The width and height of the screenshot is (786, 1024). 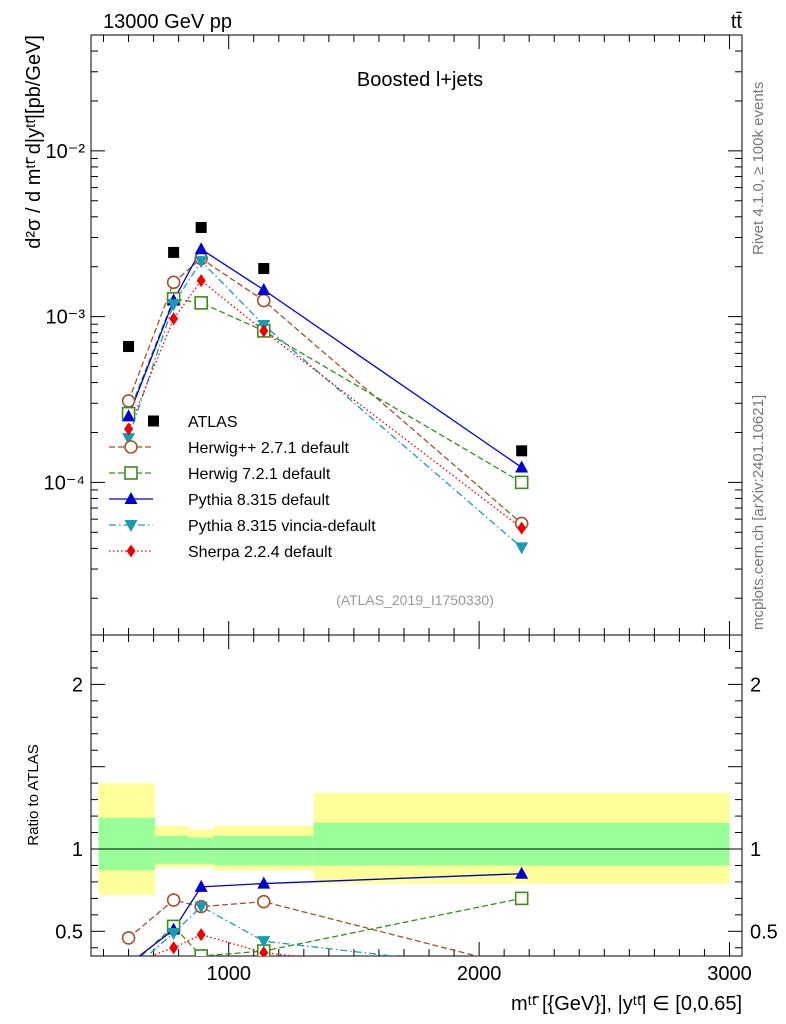 What do you see at coordinates (64, 483) in the screenshot?
I see `y-tick-label-main: 10⁻⁴` at bounding box center [64, 483].